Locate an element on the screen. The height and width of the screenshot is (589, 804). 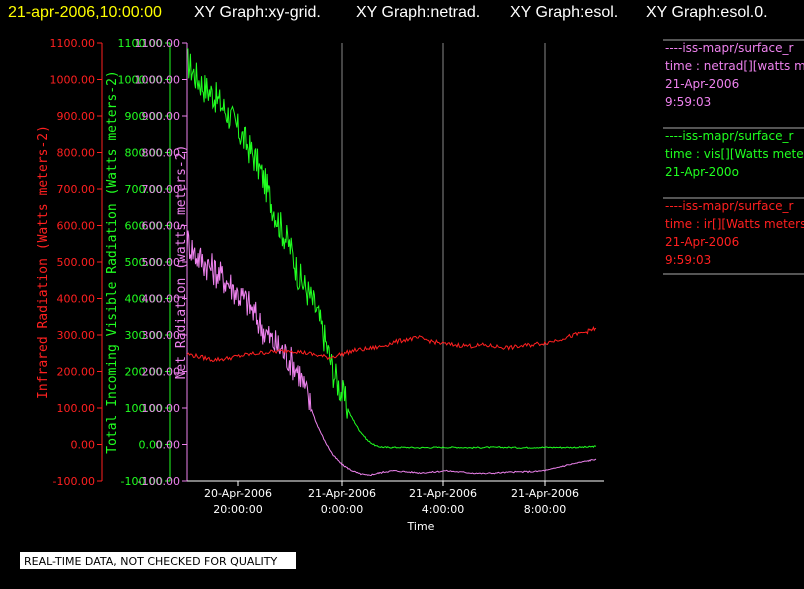
header-graph-2: XY Graph:netrad. is located at coordinates (418, 12).